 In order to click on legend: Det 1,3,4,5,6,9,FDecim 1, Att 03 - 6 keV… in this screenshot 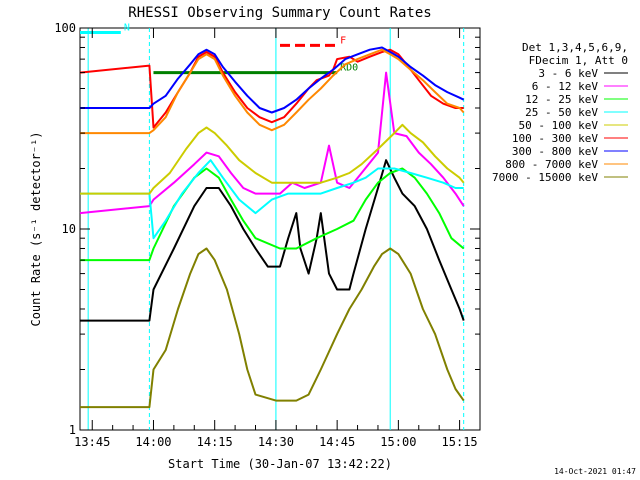, I will do `click(560, 112)`.